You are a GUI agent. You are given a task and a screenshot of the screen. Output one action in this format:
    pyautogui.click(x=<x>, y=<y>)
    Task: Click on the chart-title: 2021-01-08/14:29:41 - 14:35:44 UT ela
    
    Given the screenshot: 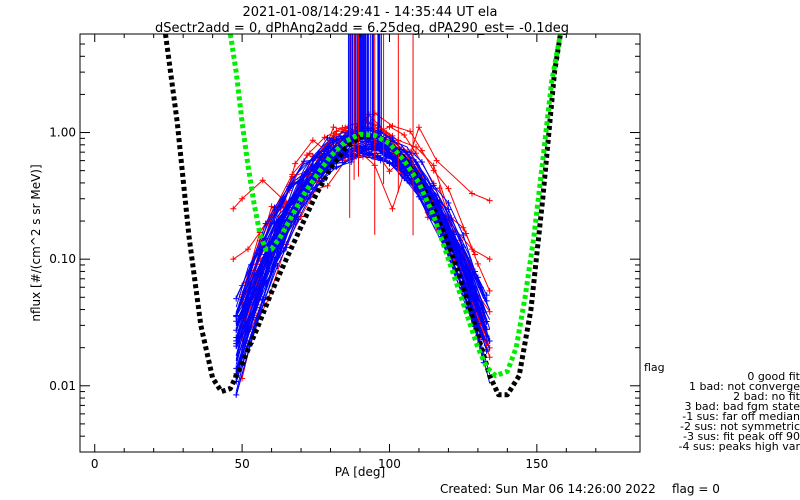 What is the action you would take?
    pyautogui.click(x=370, y=12)
    